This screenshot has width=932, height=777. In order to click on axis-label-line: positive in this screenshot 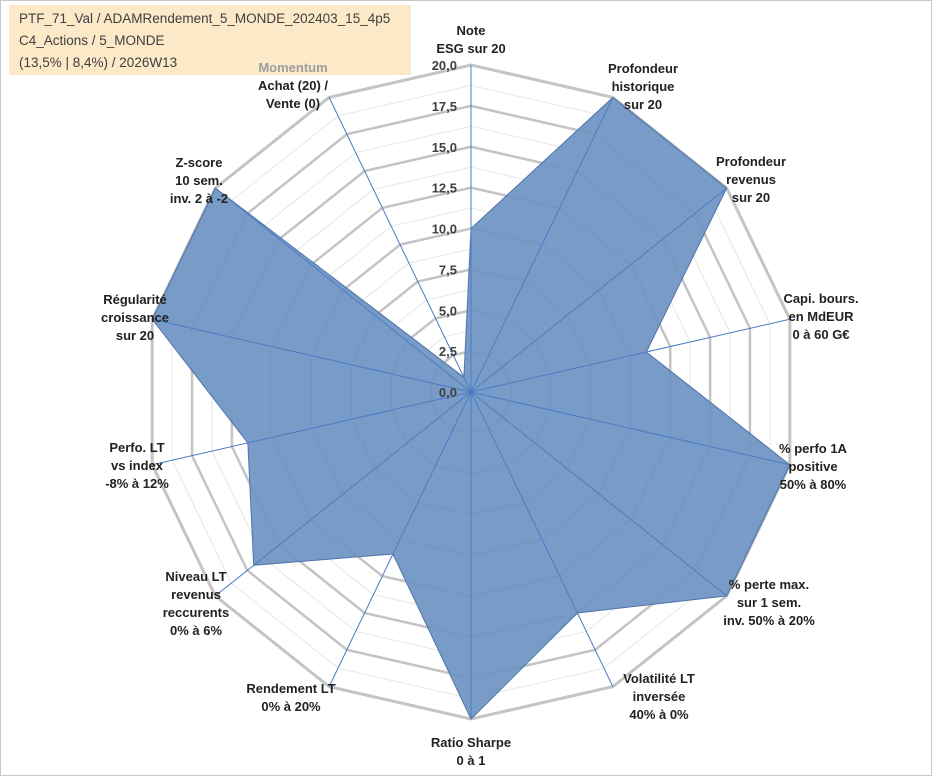, I will do `click(812, 466)`.